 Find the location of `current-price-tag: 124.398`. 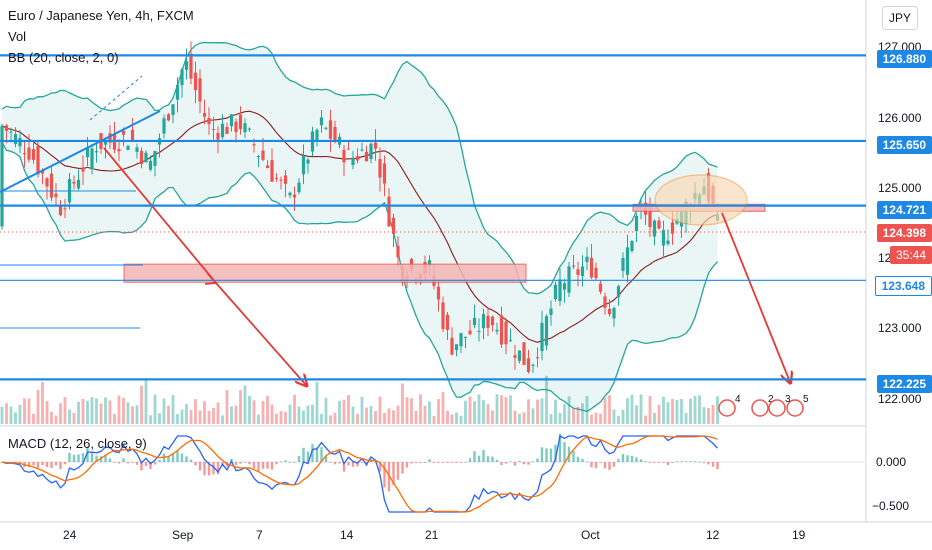

current-price-tag: 124.398 is located at coordinates (904, 233).